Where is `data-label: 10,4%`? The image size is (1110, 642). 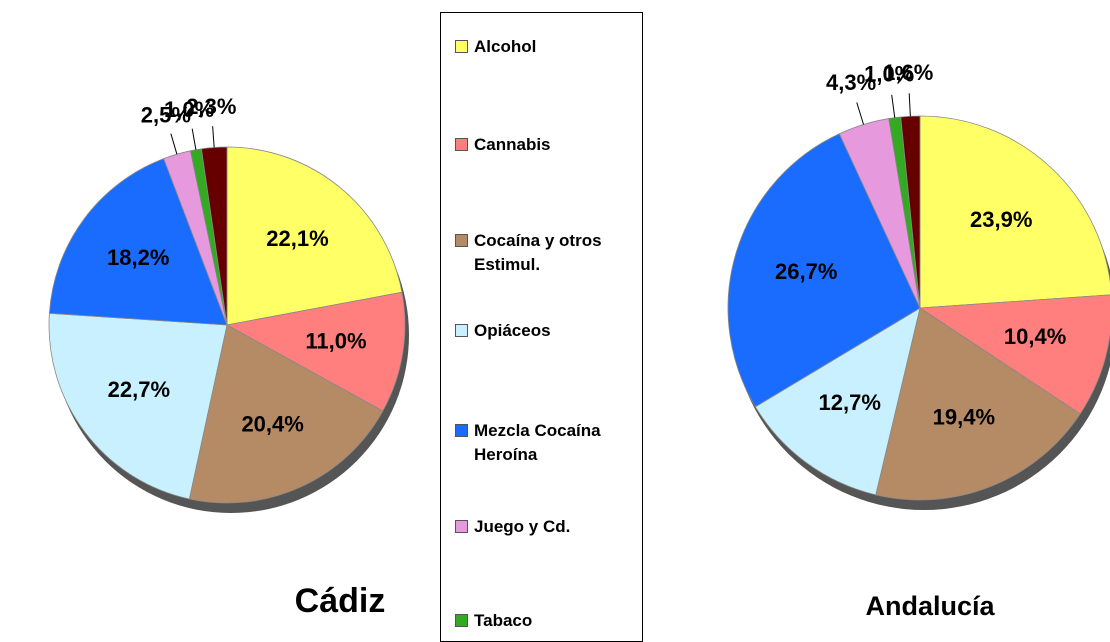 data-label: 10,4% is located at coordinates (1035, 336).